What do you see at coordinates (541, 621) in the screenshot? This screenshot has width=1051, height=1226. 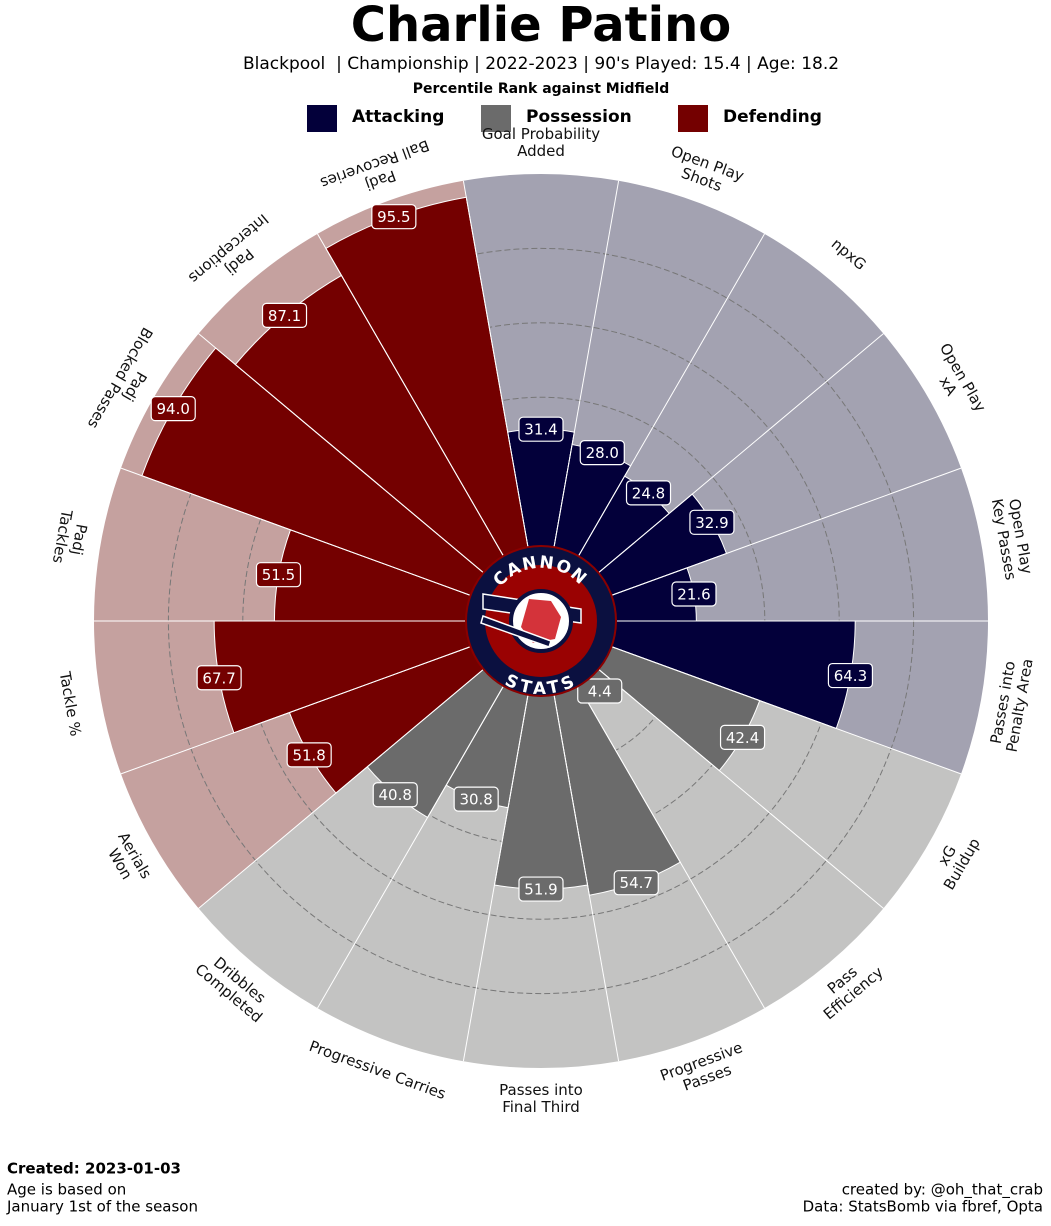 I see `logo-emblem` at bounding box center [541, 621].